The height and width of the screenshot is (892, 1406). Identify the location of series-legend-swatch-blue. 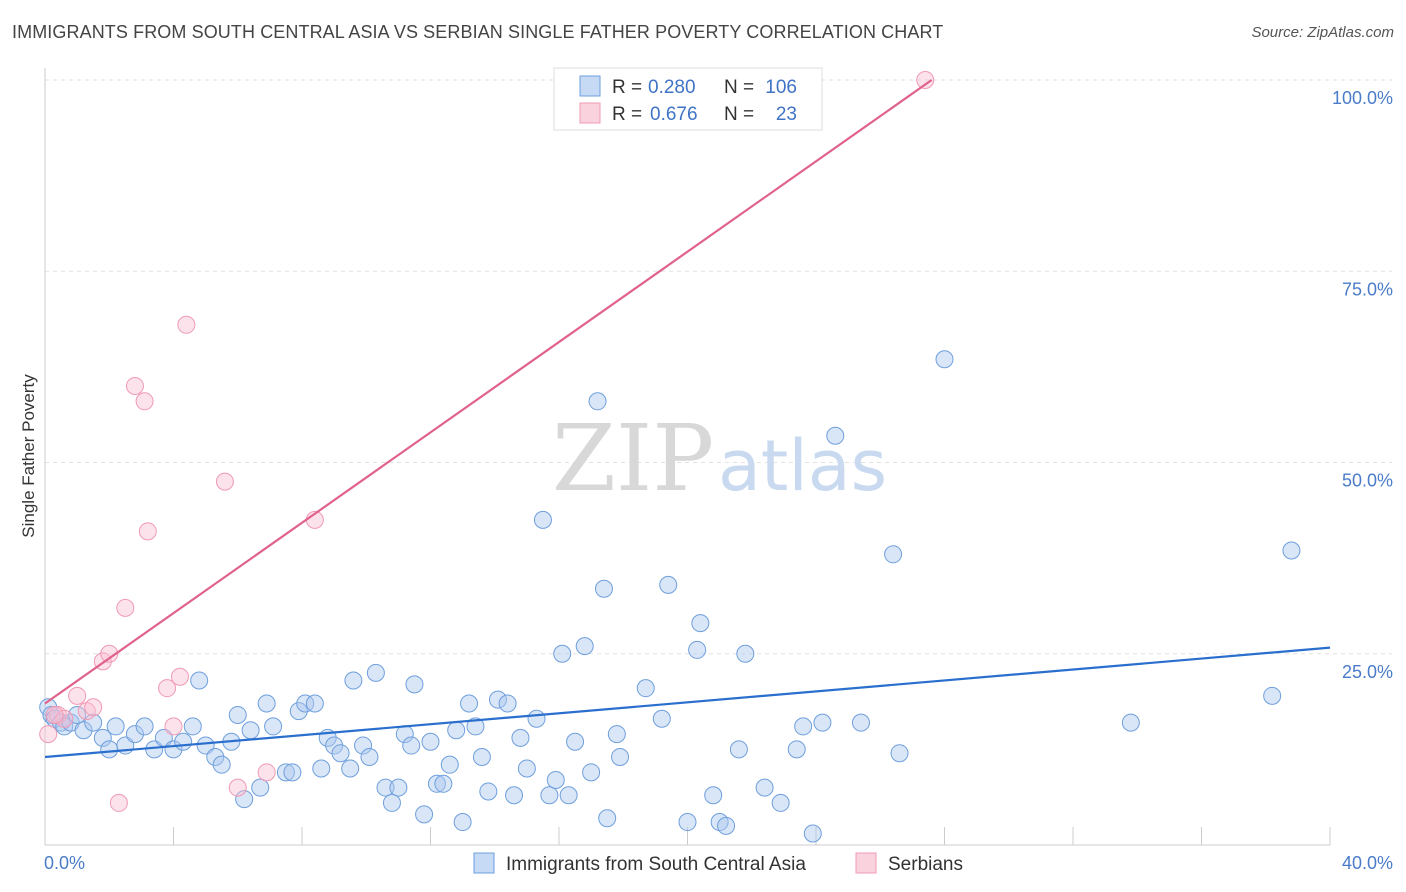
(484, 863).